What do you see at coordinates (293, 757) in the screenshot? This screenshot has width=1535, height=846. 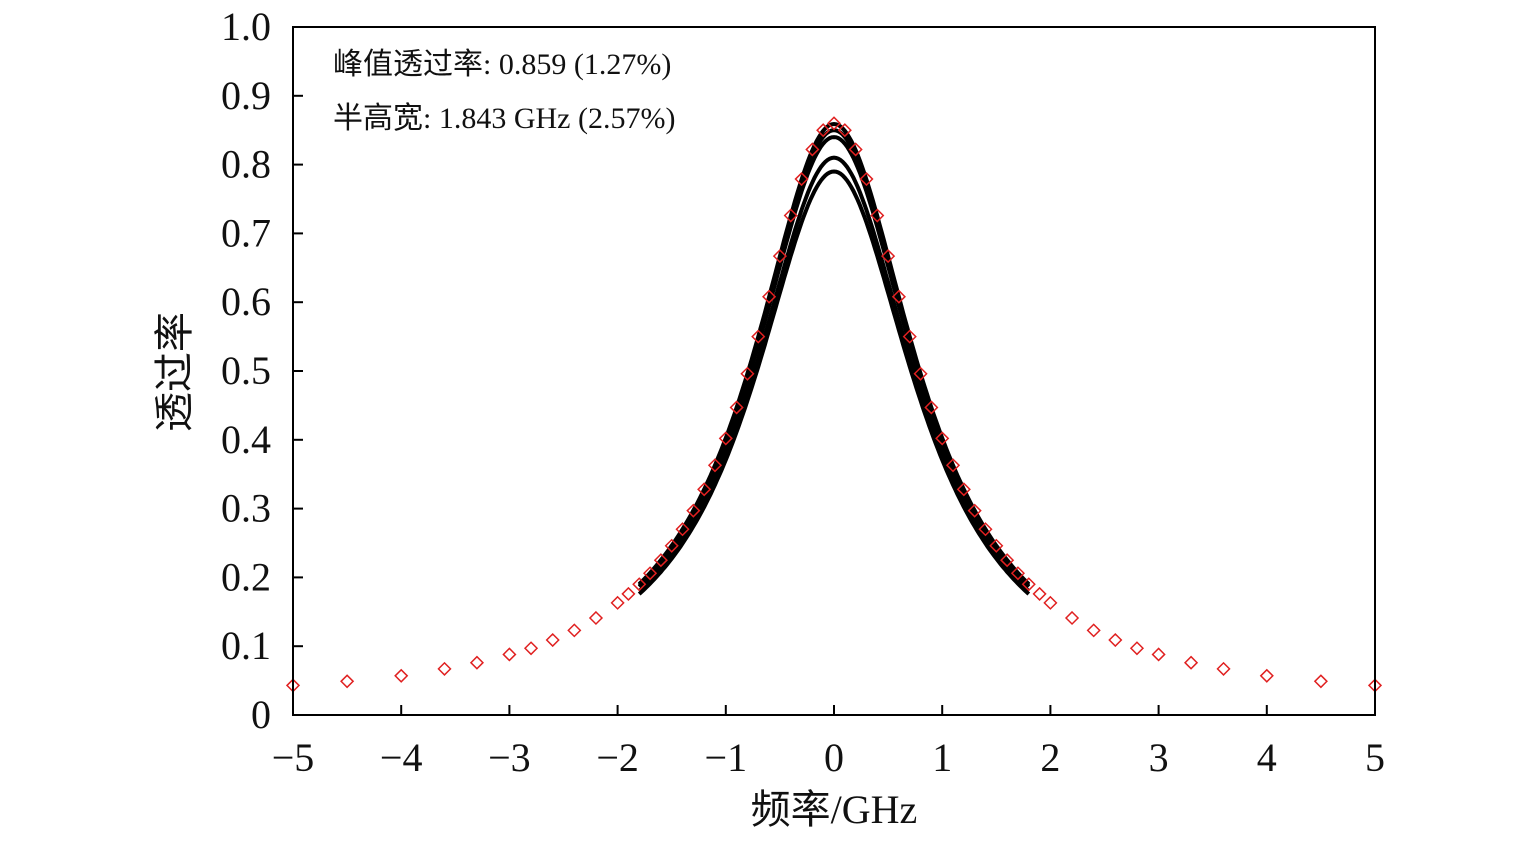 I see `x-tick-label: −5` at bounding box center [293, 757].